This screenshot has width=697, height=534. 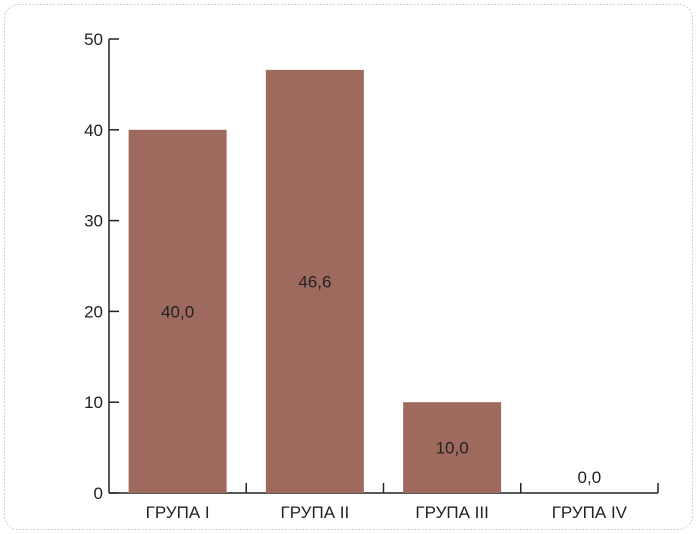 What do you see at coordinates (178, 512) in the screenshot?
I see `x-category-label: ГРУПА I` at bounding box center [178, 512].